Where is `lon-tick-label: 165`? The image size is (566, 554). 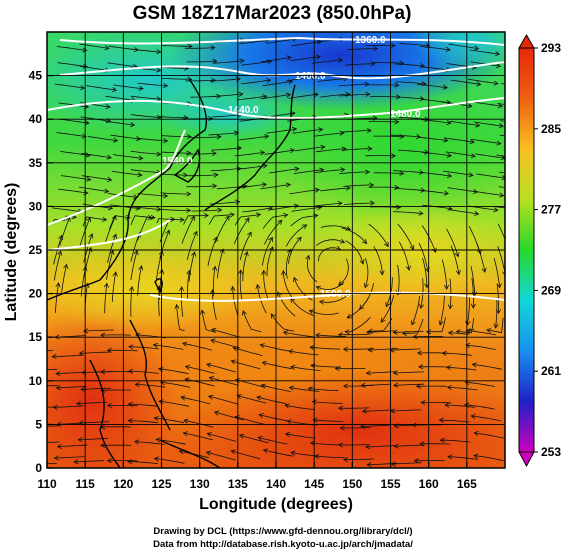 lon-tick-label: 165 is located at coordinates (467, 484).